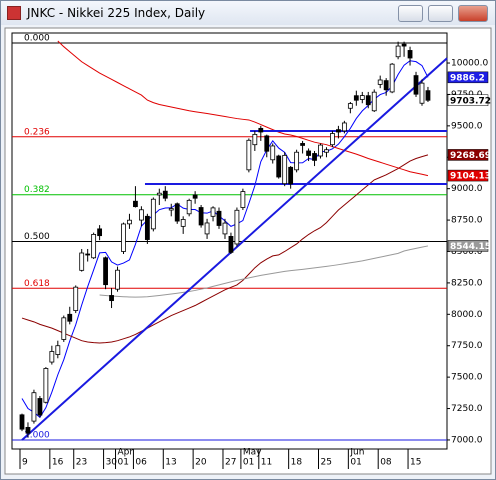 Image resolution: width=496 pixels, height=480 pixels. What do you see at coordinates (201, 463) in the screenshot?
I see `x-tick-label: 20` at bounding box center [201, 463].